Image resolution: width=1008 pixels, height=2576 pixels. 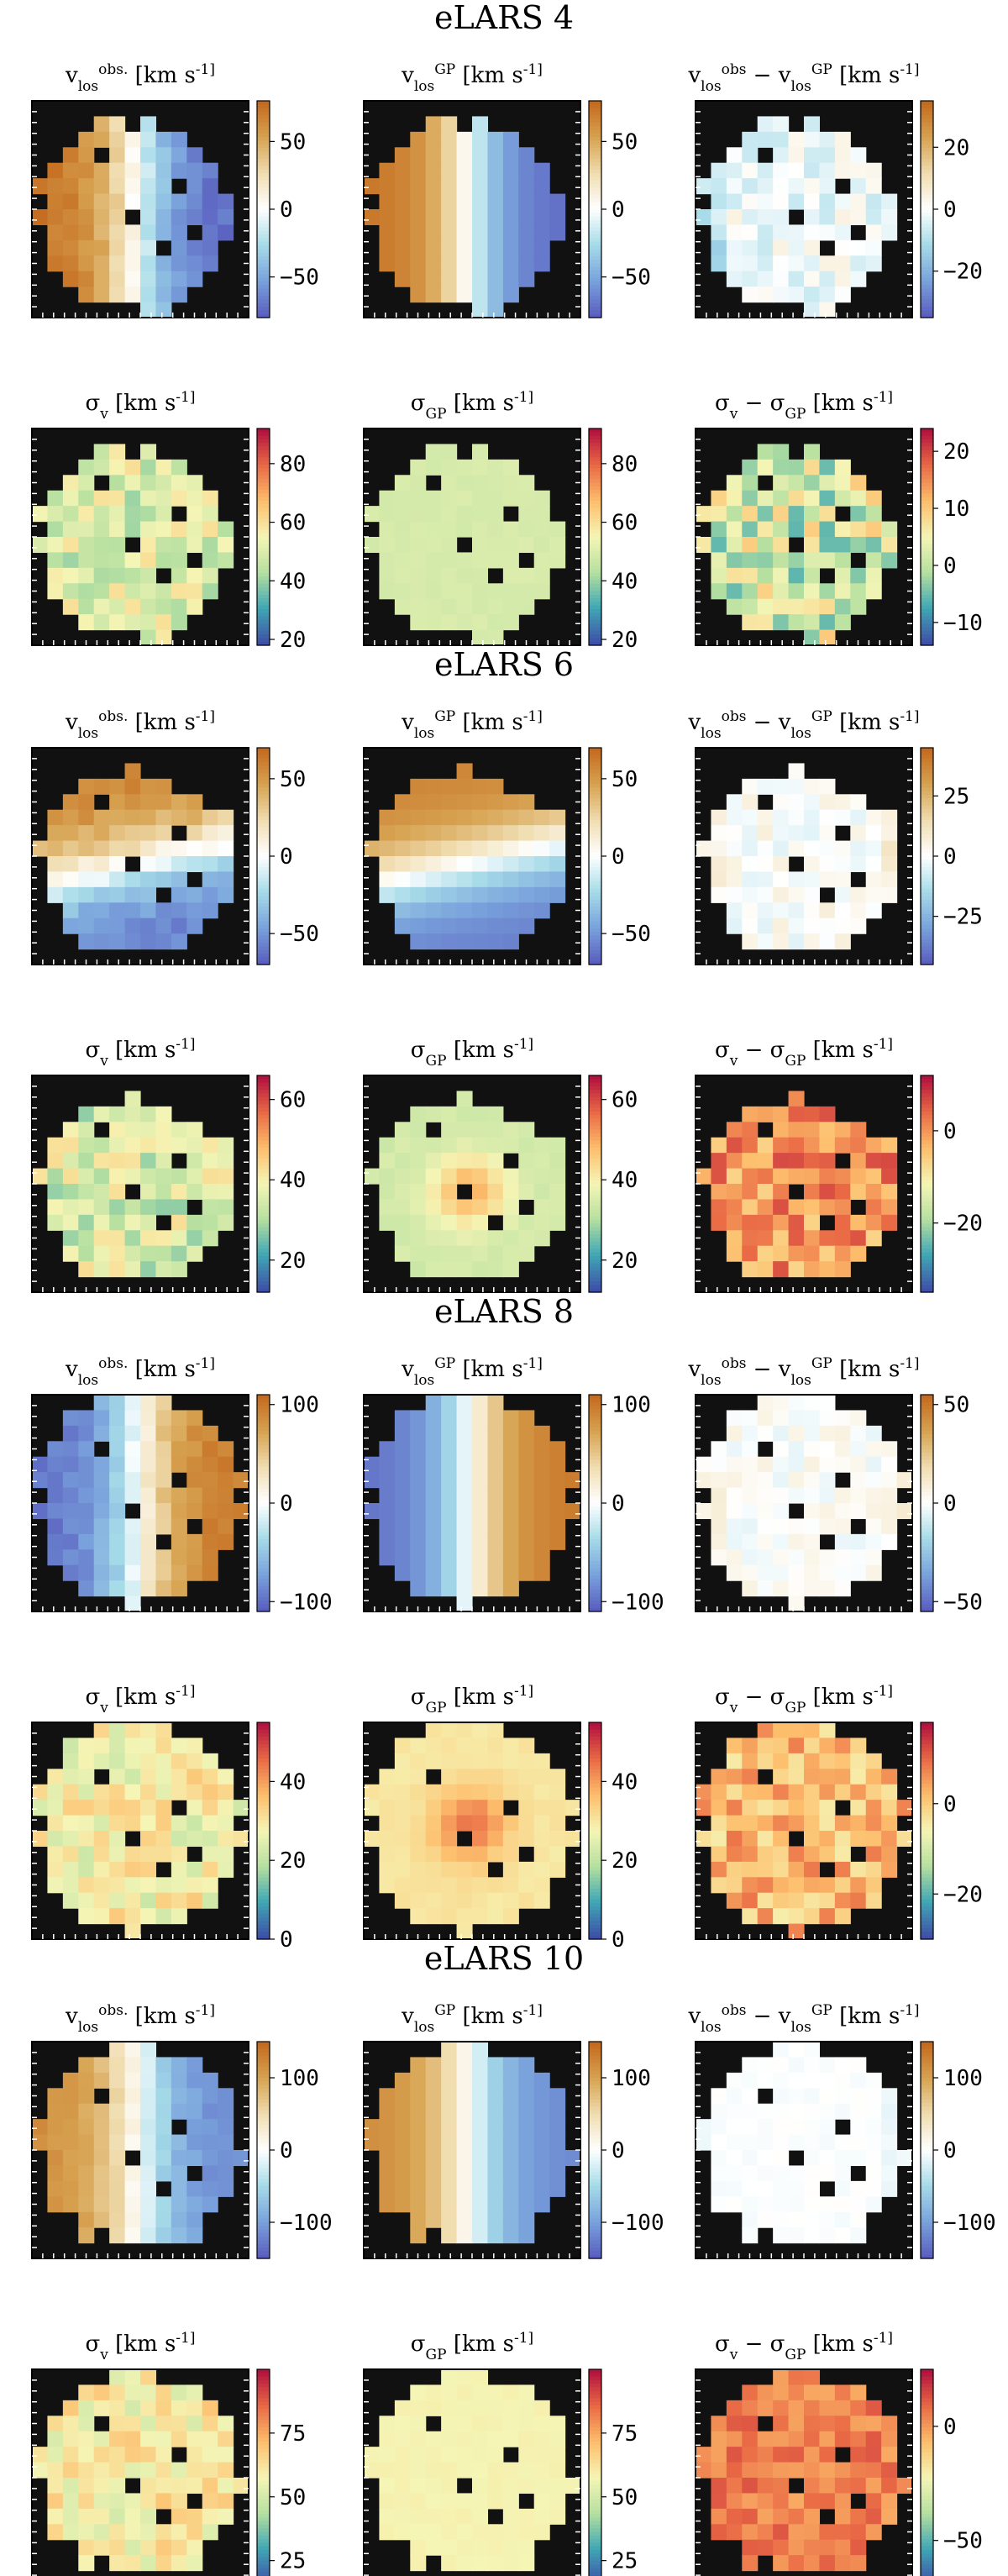 What do you see at coordinates (956, 509) in the screenshot?
I see `colorbar-tick-label: 10` at bounding box center [956, 509].